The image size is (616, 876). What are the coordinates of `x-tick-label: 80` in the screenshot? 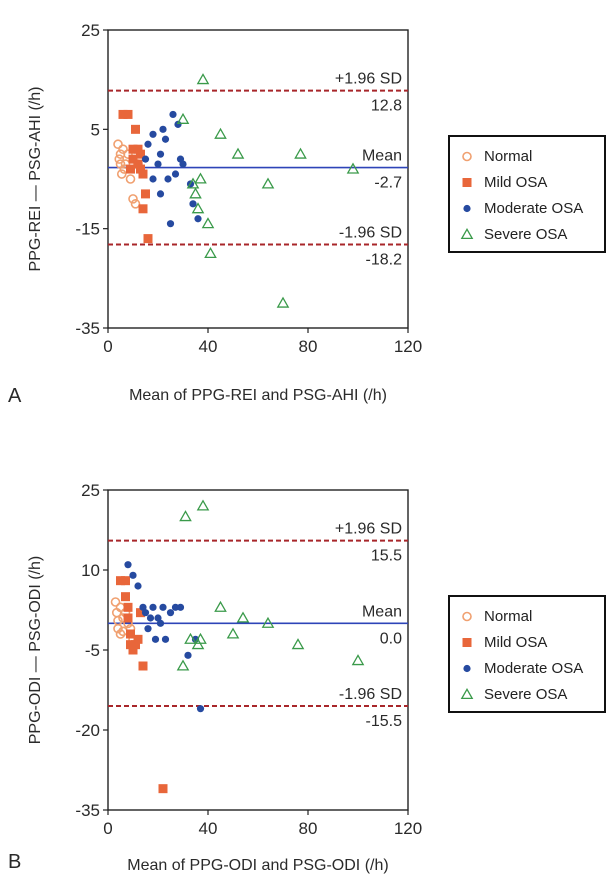 It's located at (308, 346).